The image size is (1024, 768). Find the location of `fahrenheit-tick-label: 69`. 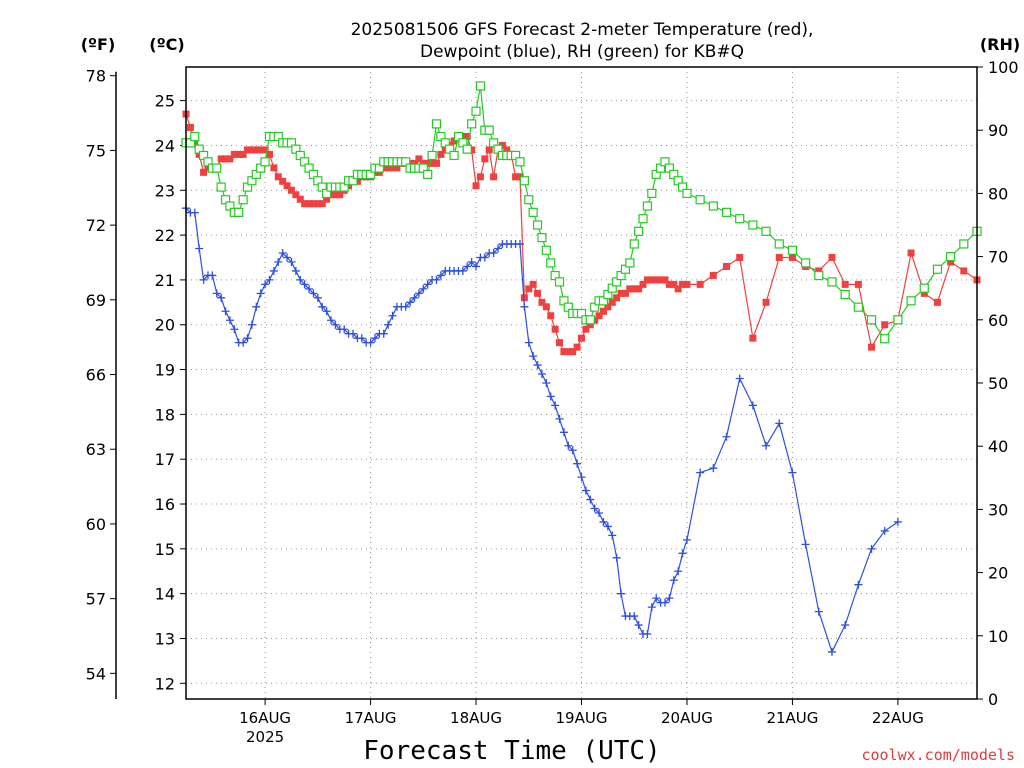

fahrenheit-tick-label: 69 is located at coordinates (96, 300).